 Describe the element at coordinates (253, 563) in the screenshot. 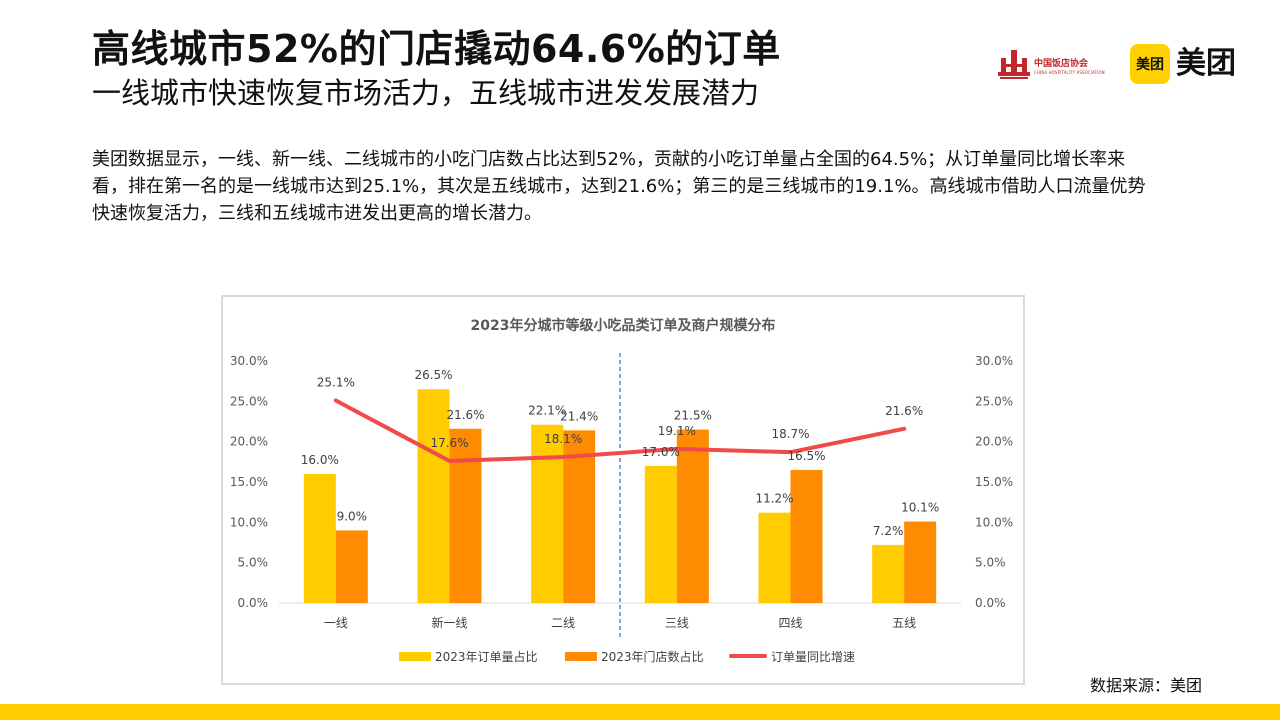

I see `y-tick-label-left: 5.0%` at that location.